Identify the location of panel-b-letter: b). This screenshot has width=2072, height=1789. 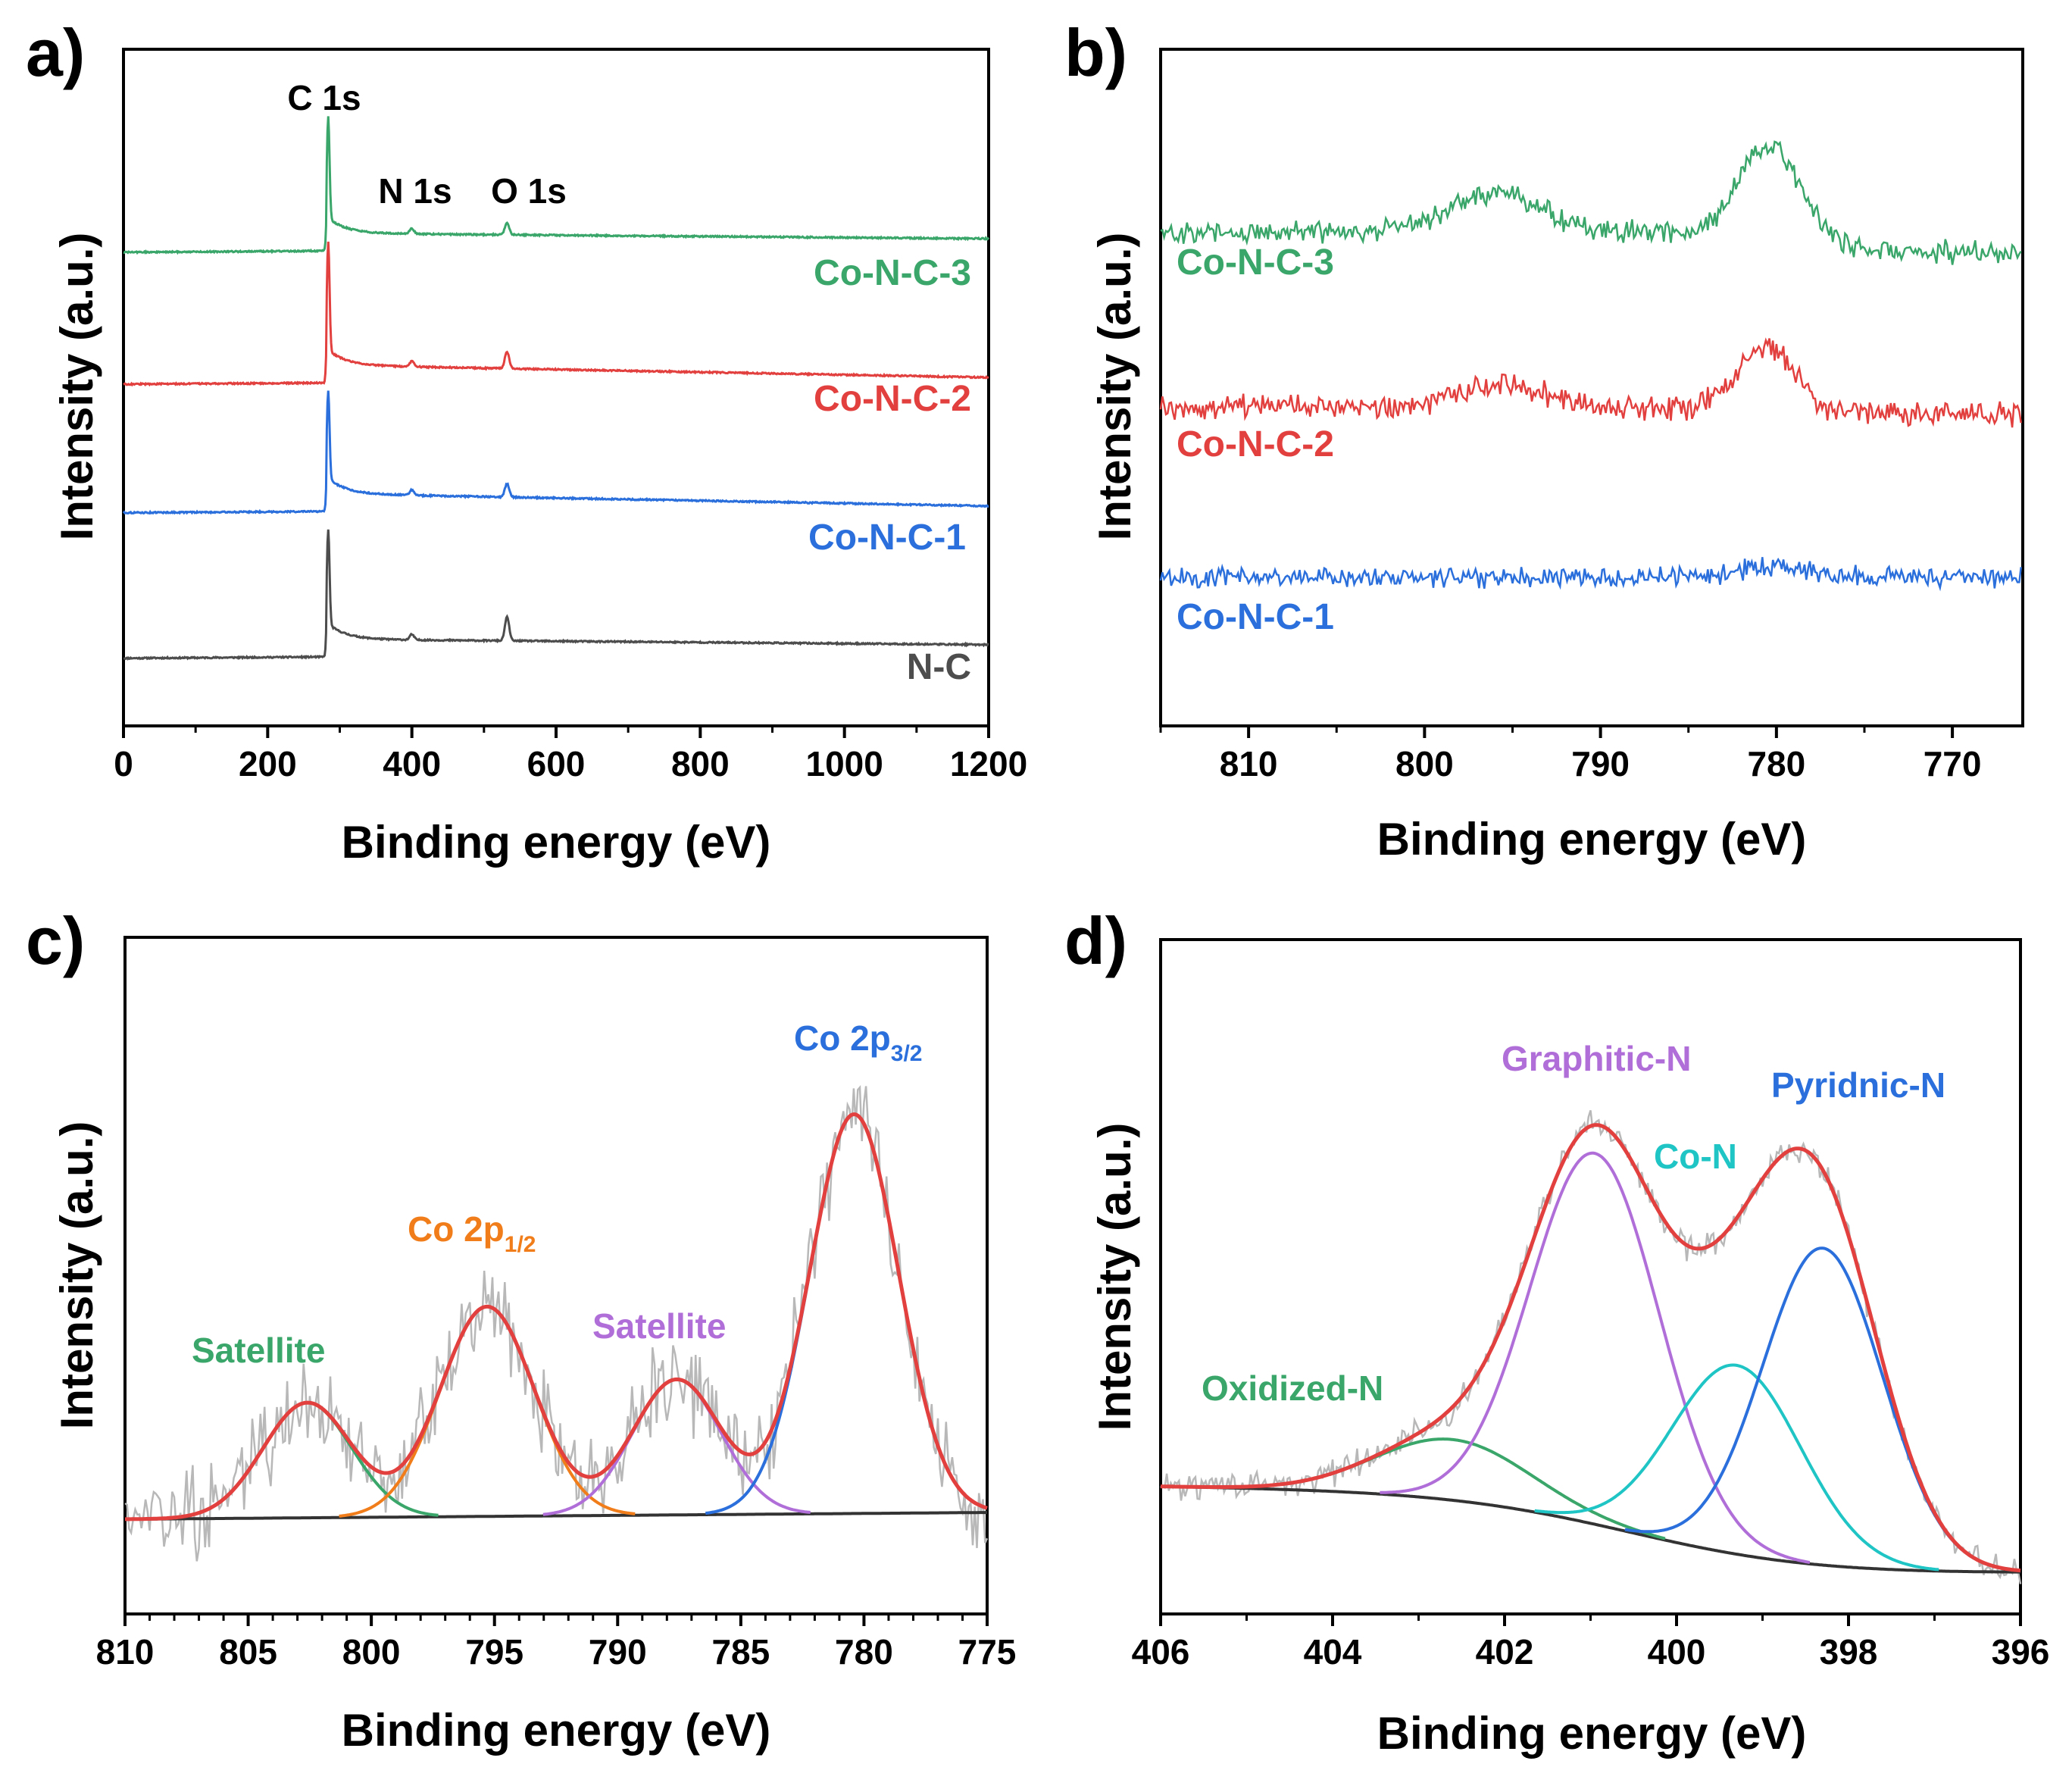
(1095, 52).